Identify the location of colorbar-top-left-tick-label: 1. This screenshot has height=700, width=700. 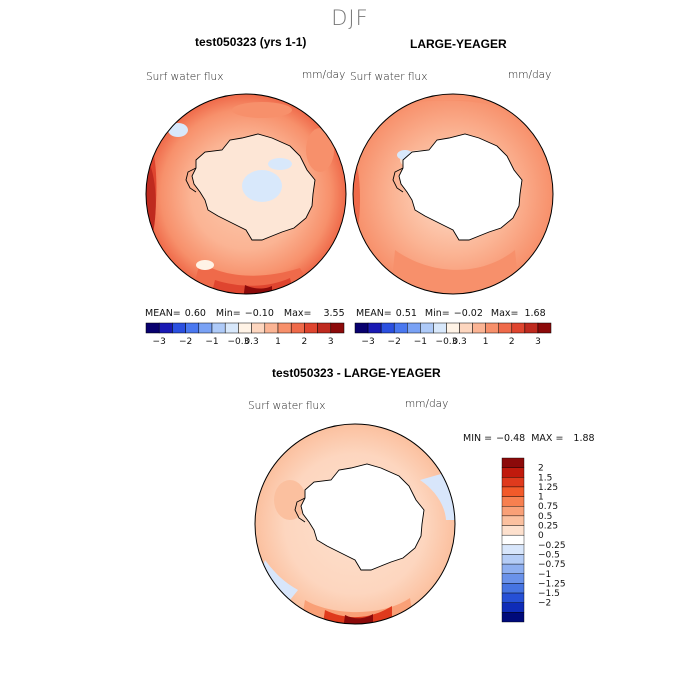
(278, 342).